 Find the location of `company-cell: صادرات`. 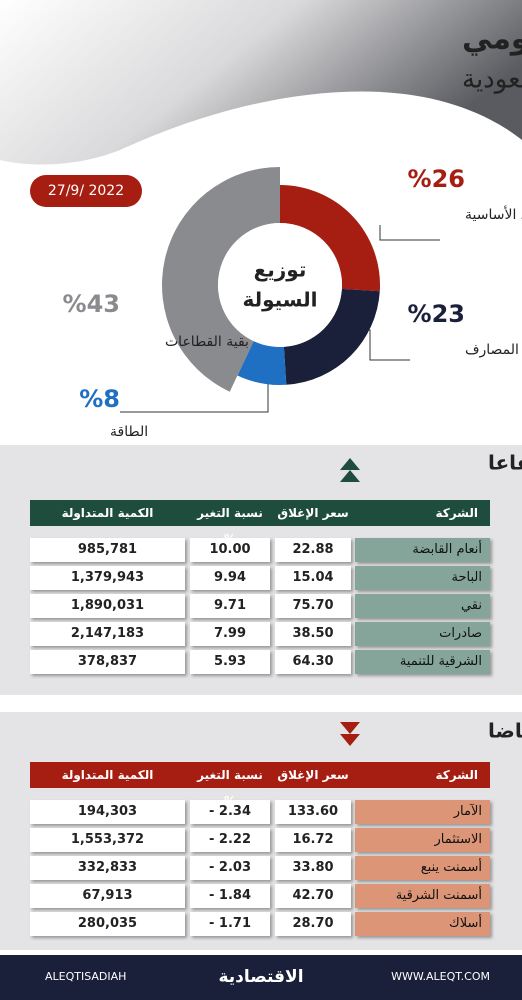

company-cell: صادرات is located at coordinates (422, 634).